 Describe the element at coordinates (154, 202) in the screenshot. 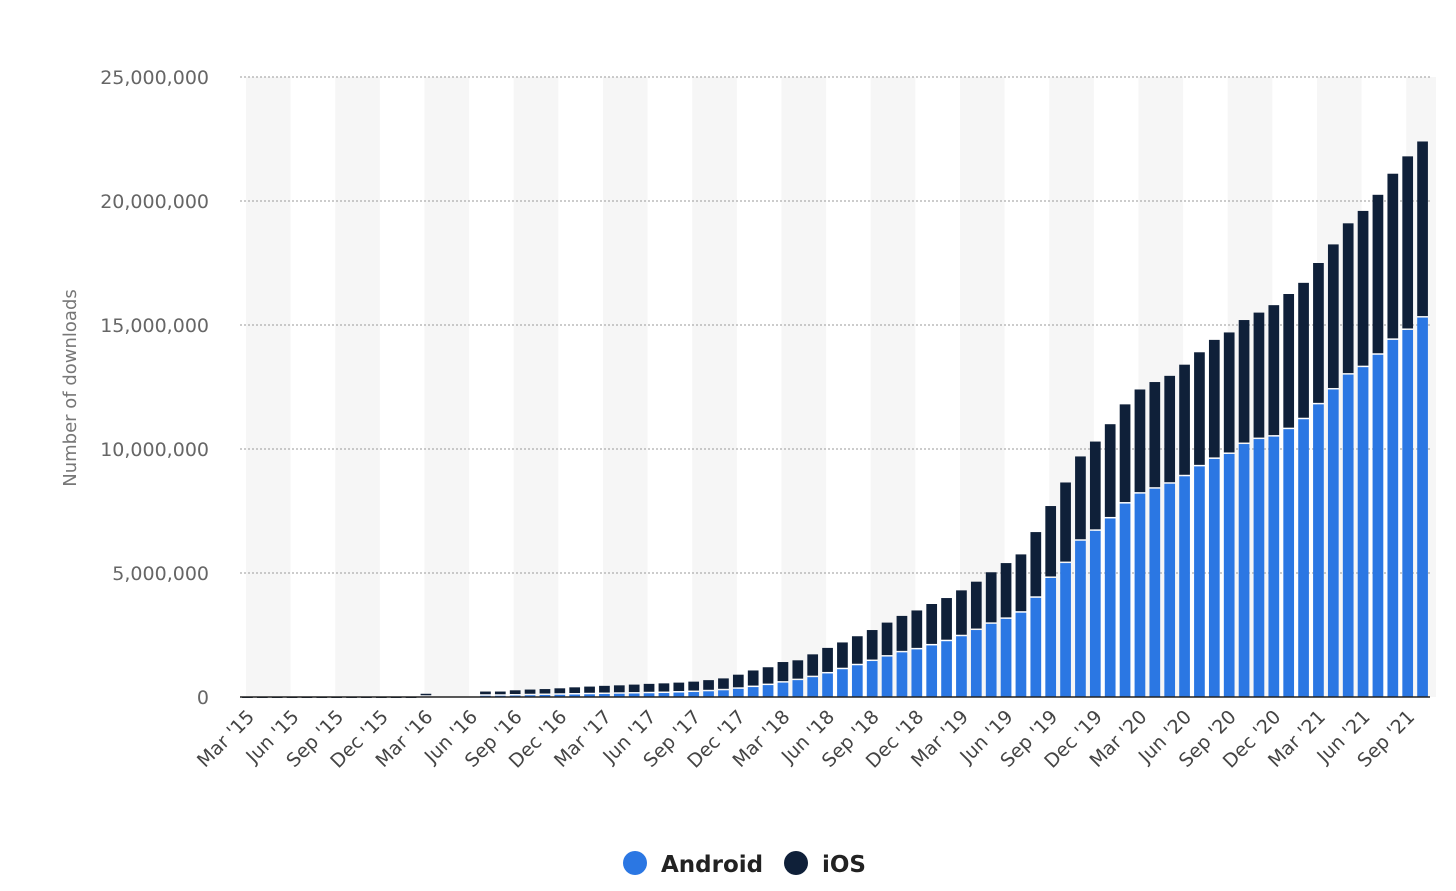

I see `y-tick-label: 20,000,000` at that location.